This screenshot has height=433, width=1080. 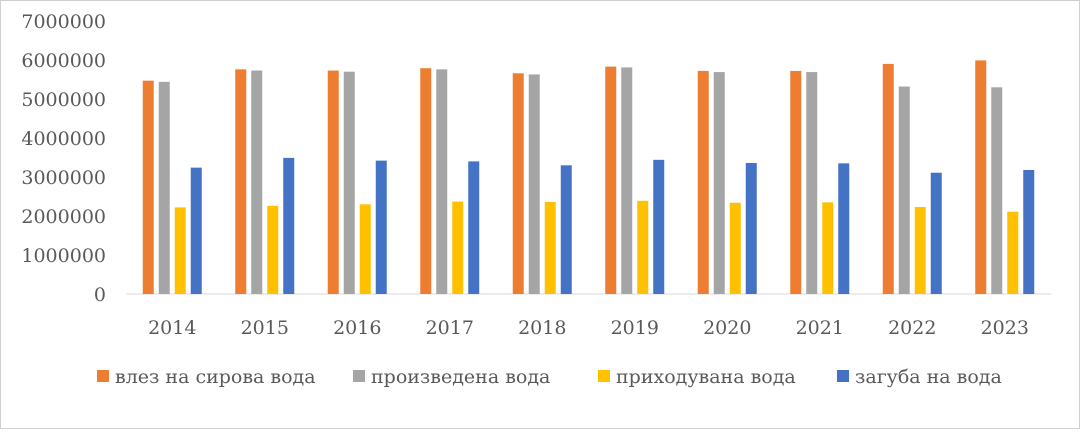 What do you see at coordinates (172, 328) in the screenshot?
I see `x-tick-label: 2014` at bounding box center [172, 328].